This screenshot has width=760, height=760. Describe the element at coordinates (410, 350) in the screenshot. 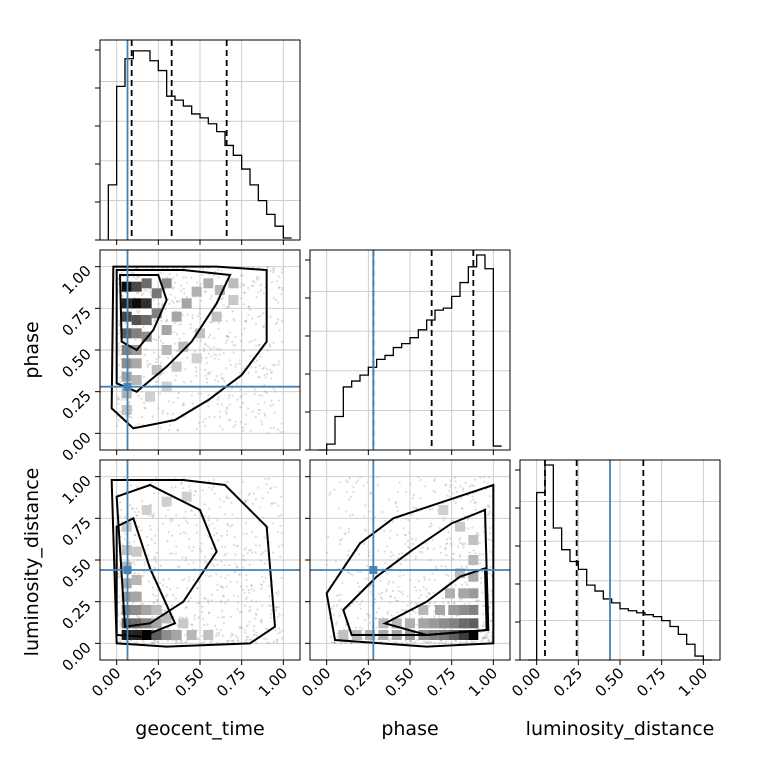

I see `axes-frame-phase` at that location.